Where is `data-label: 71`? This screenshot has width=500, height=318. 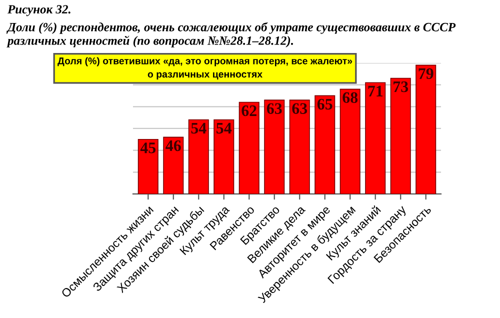
data-label: 71 is located at coordinates (375, 91).